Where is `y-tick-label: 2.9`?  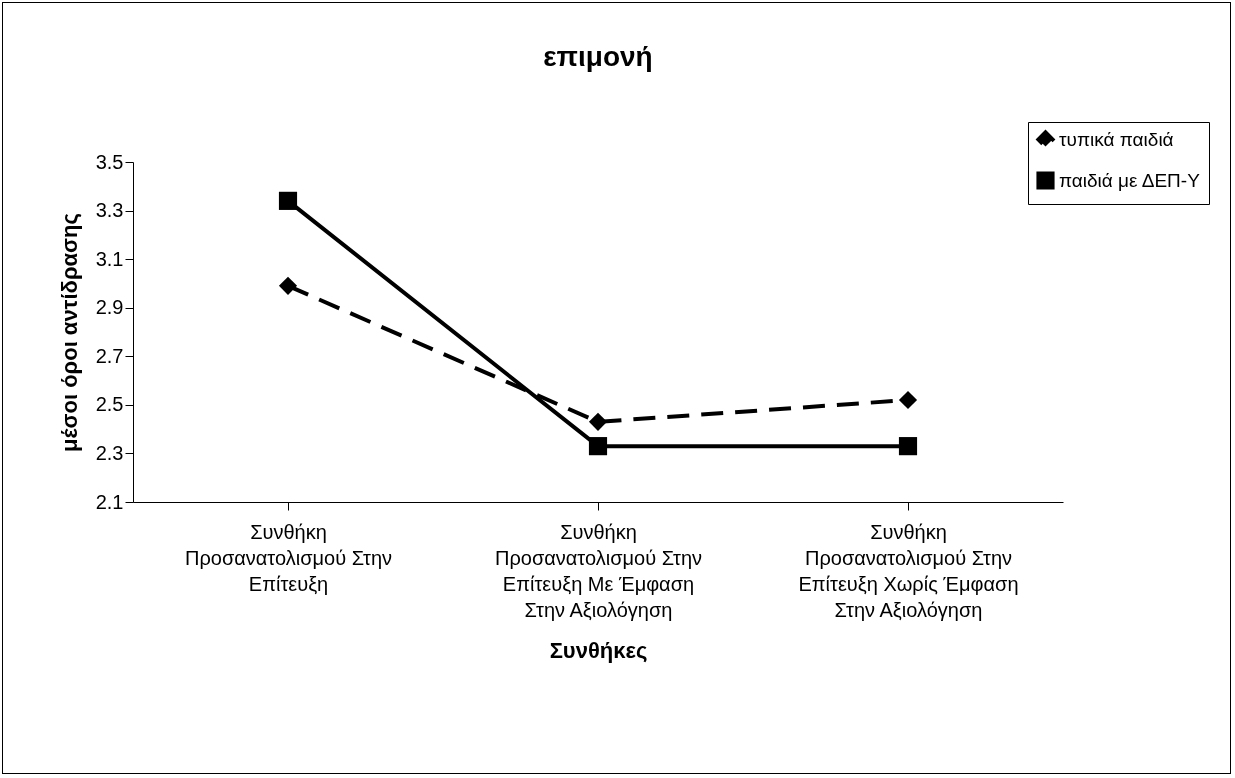 y-tick-label: 2.9 is located at coordinates (109, 307).